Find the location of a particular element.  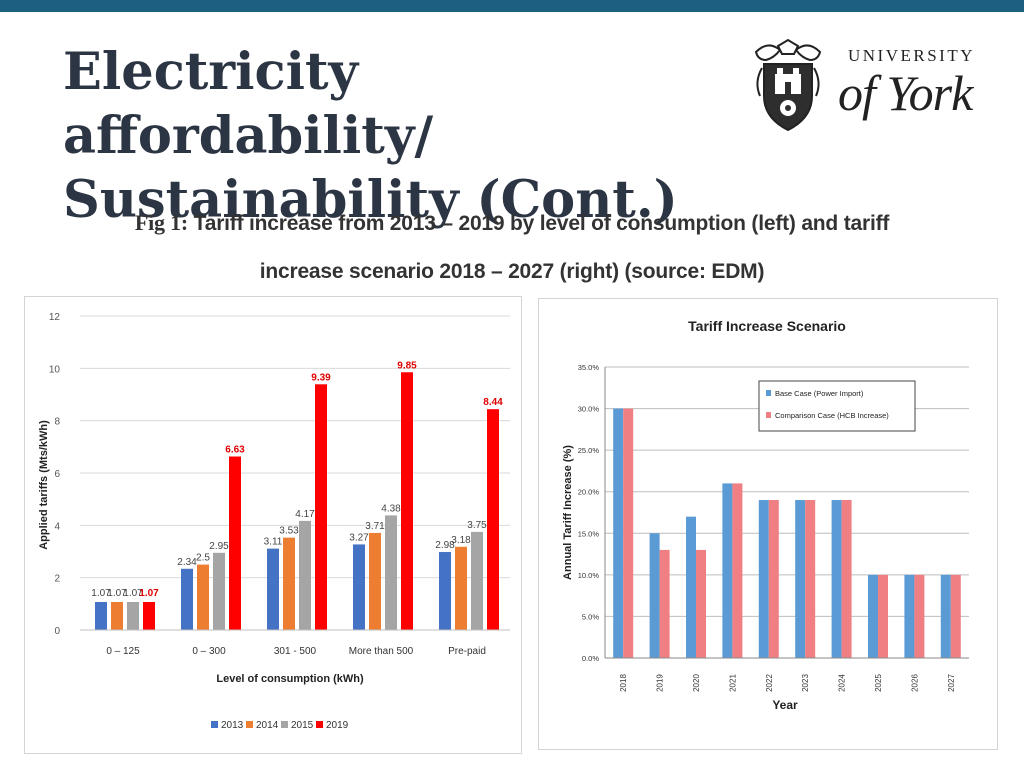

legend-label-2015: 2015 is located at coordinates (302, 725).